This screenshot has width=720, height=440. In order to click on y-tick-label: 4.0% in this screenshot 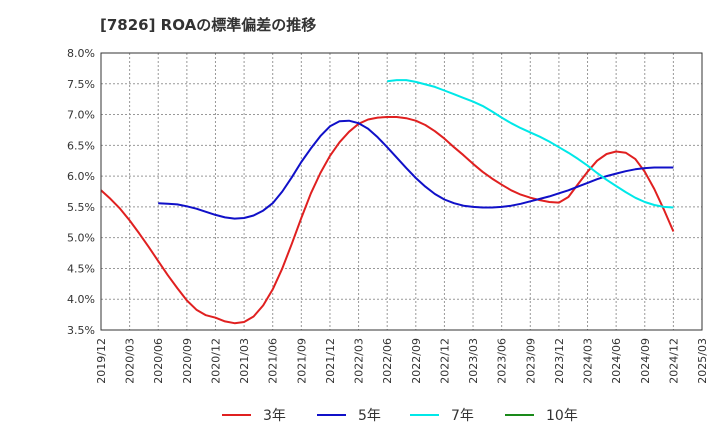, I will do `click(81, 299)`.